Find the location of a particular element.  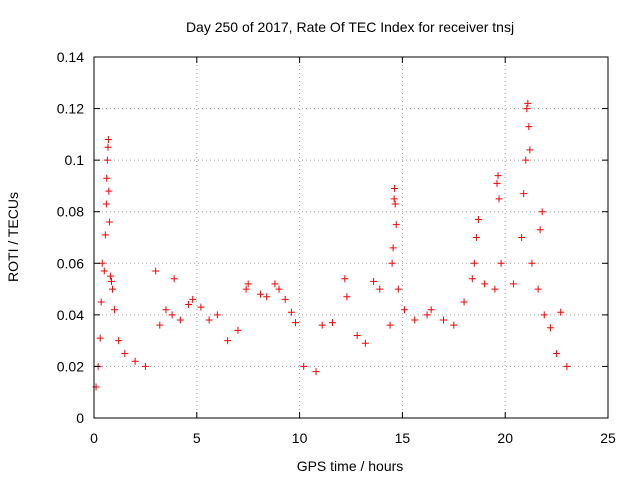

y-tick-label: 0.08 is located at coordinates (70, 212).